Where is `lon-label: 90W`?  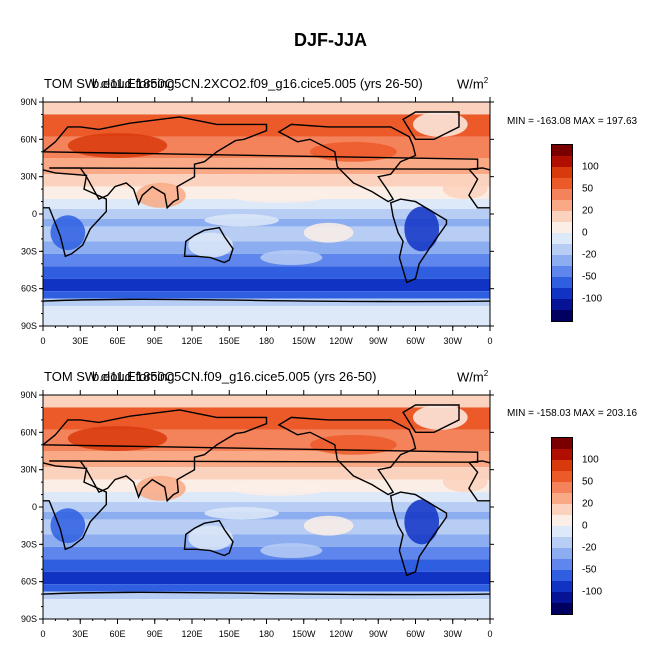 lon-label: 90W is located at coordinates (378, 341).